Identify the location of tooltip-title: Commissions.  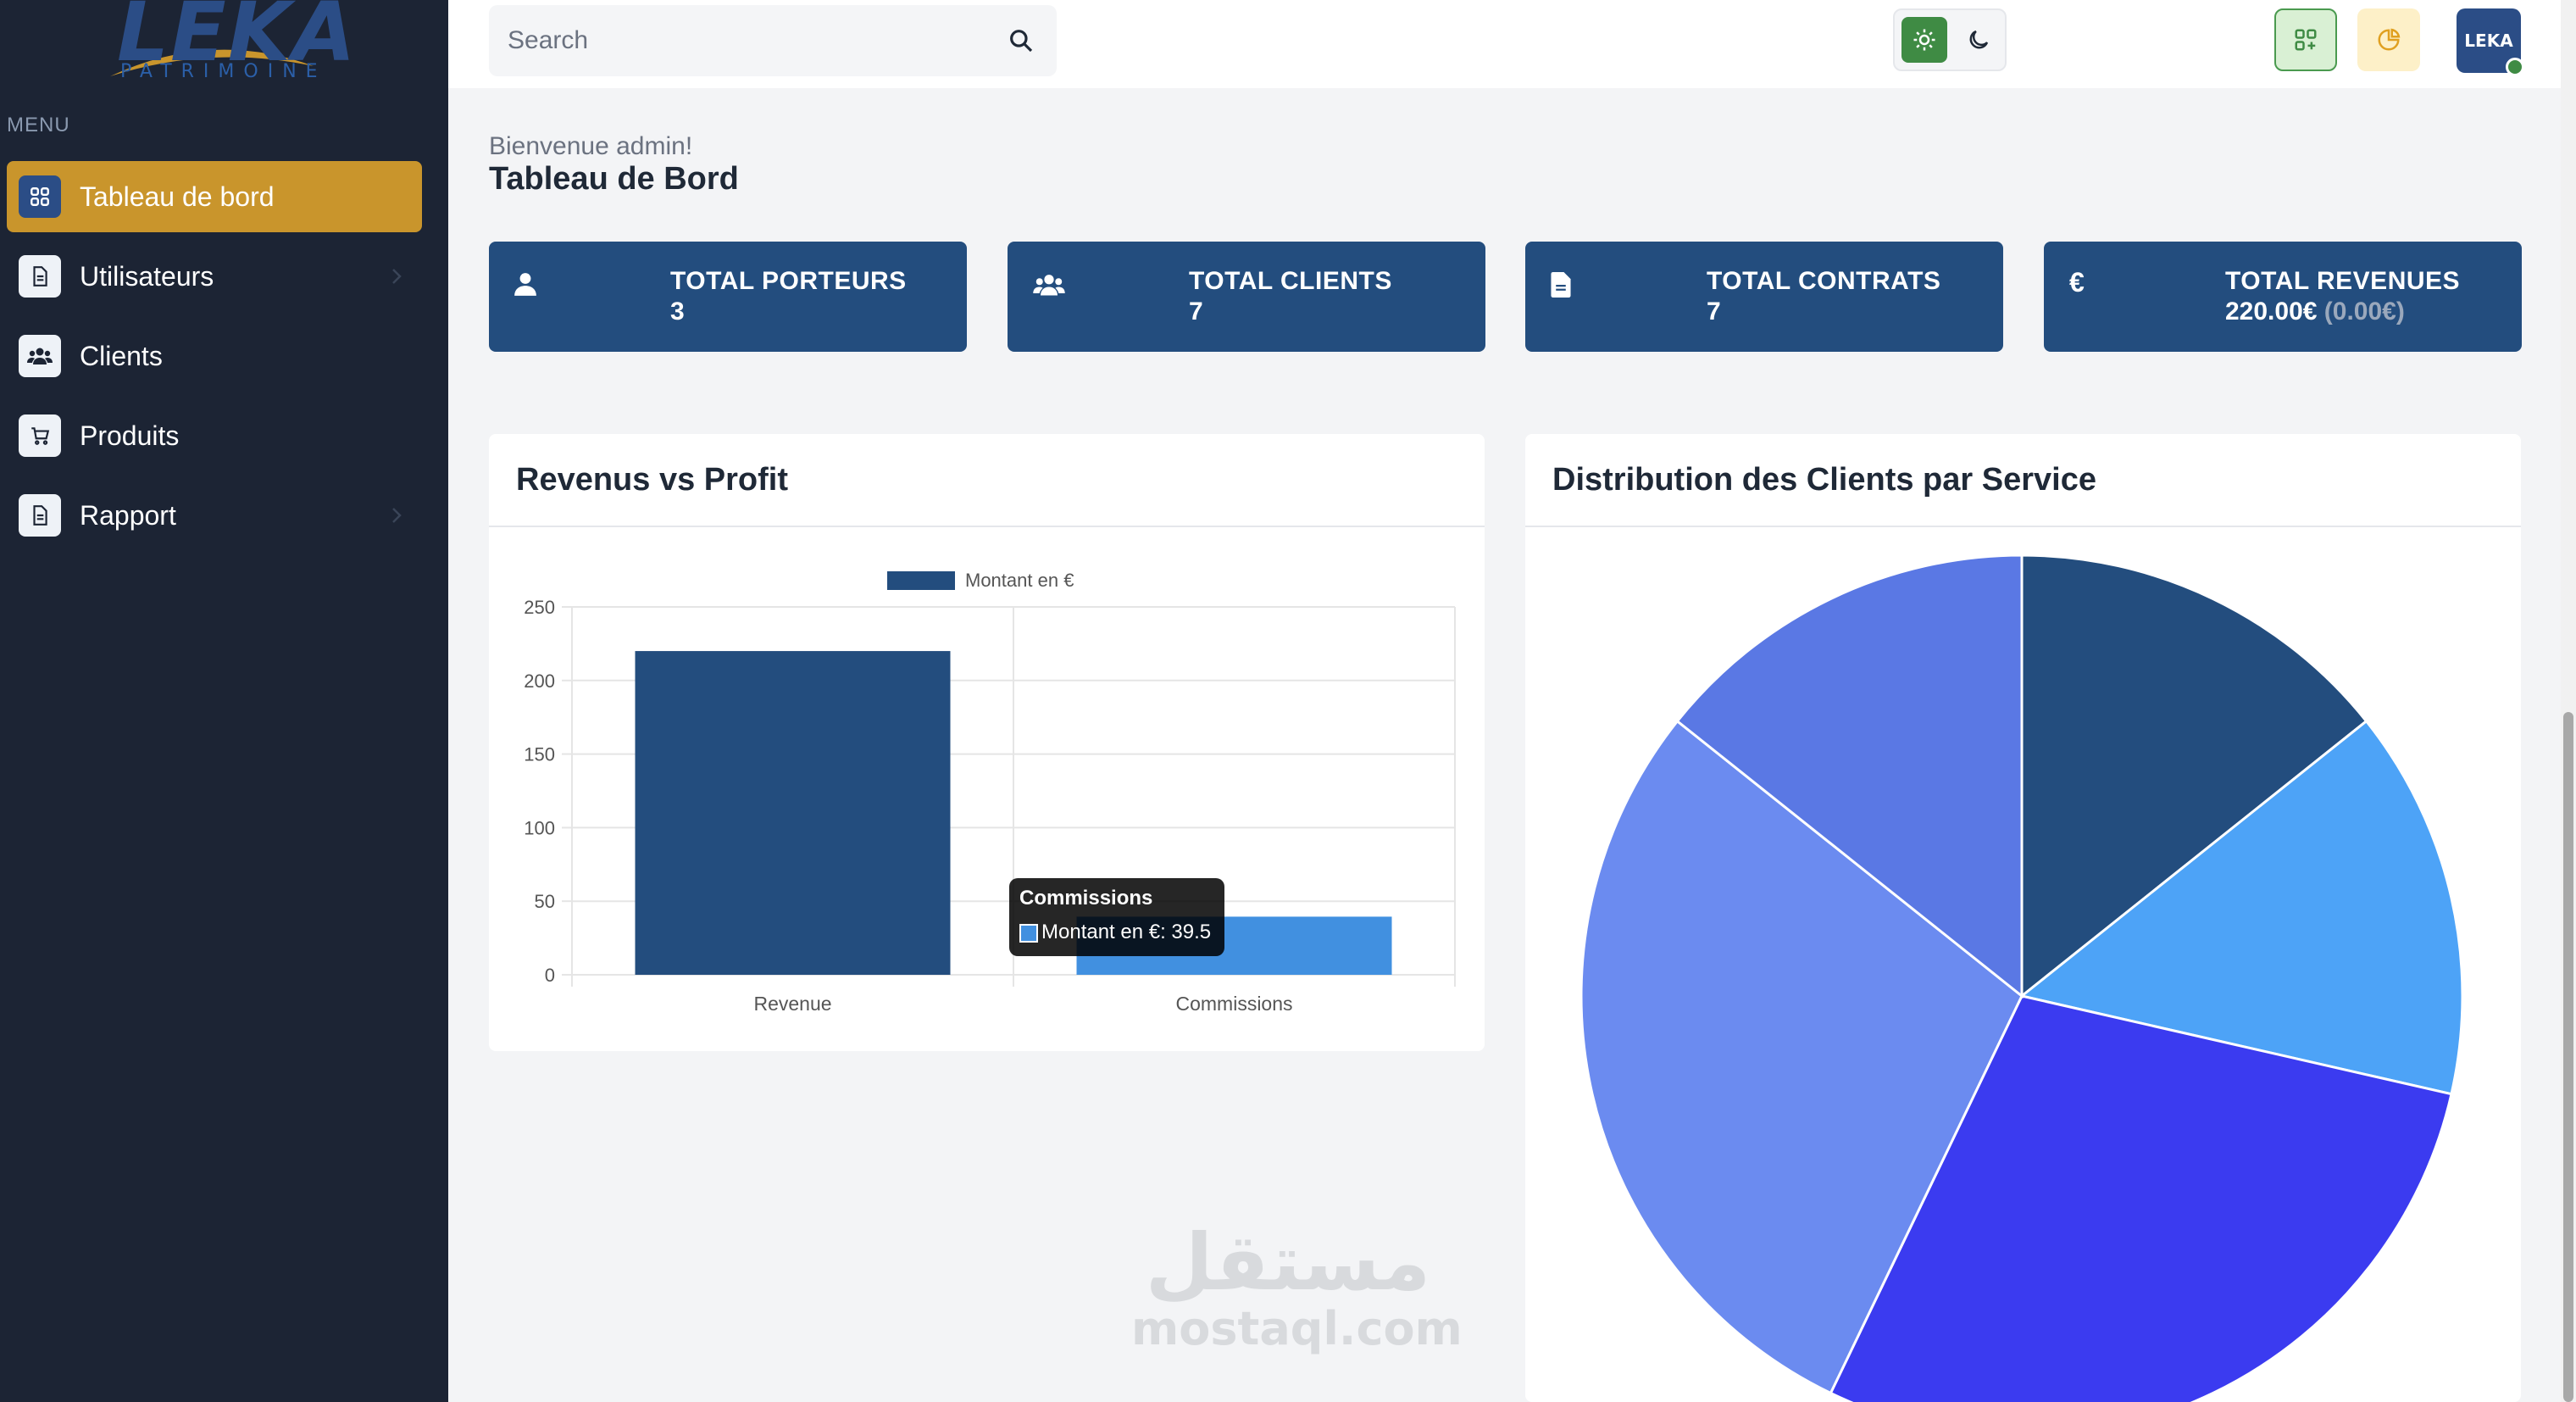
(1086, 898).